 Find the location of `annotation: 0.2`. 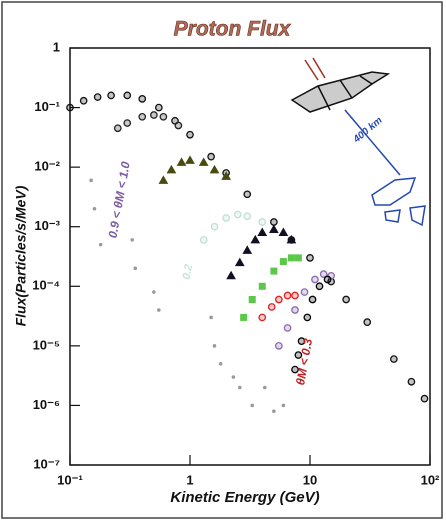

annotation: 0.2 is located at coordinates (188, 271).